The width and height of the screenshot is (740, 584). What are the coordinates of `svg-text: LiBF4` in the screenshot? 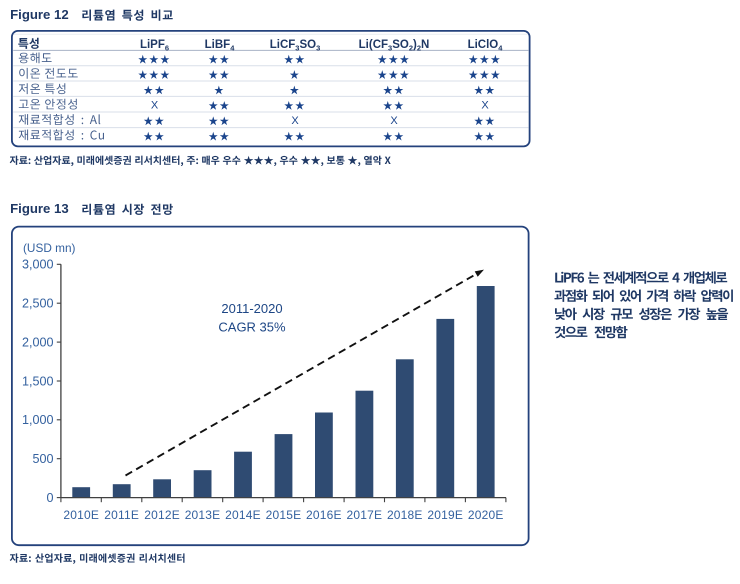 It's located at (220, 46).